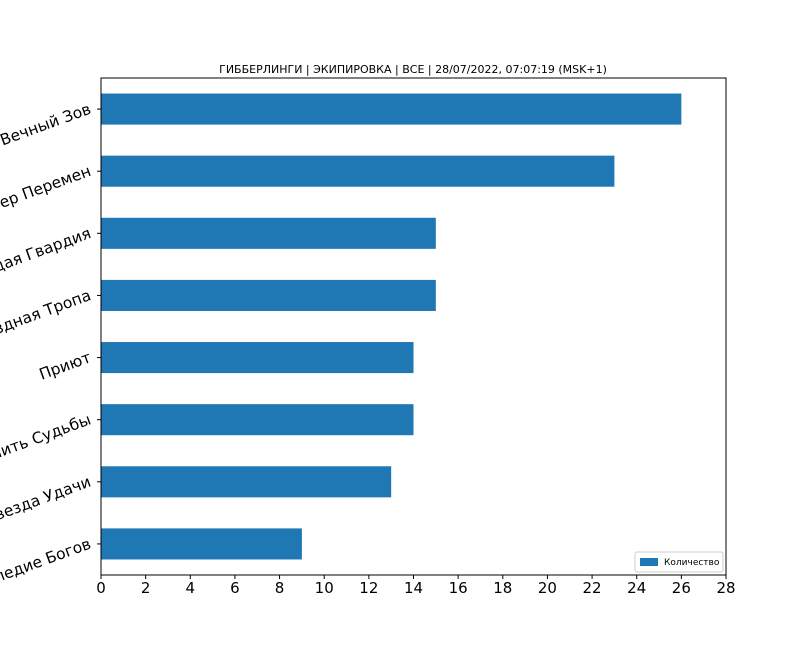 The image size is (807, 646). Describe the element at coordinates (725, 588) in the screenshot. I see `x-tick-label: 28` at that location.